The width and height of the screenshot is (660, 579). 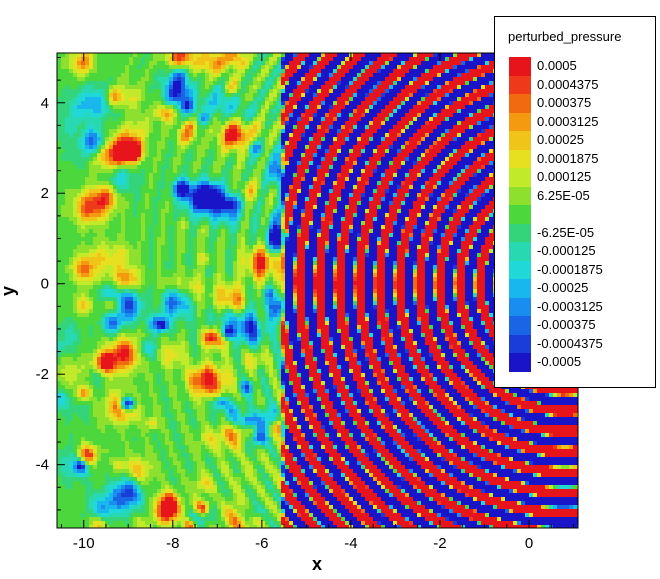 What do you see at coordinates (568, 158) in the screenshot?
I see `legend-label: 0.0001875` at bounding box center [568, 158].